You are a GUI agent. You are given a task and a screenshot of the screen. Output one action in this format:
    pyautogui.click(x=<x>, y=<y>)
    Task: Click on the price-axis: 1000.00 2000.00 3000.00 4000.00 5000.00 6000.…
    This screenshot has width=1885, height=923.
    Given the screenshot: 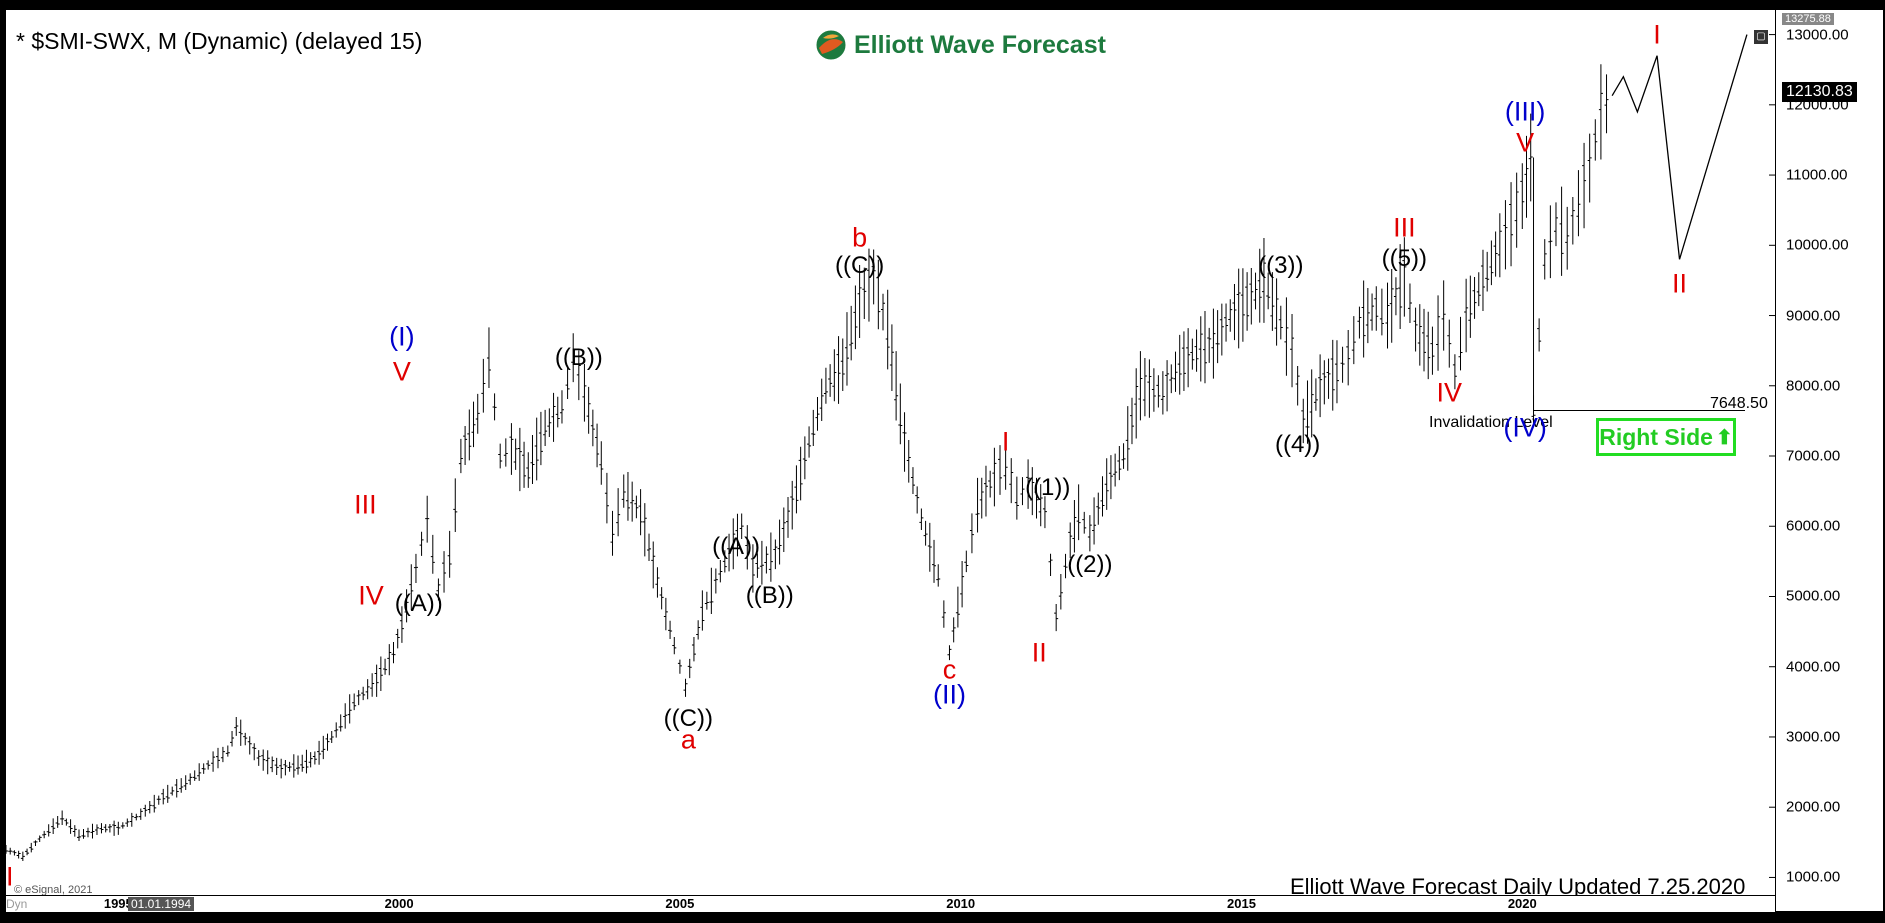 What is the action you would take?
    pyautogui.click(x=1829, y=460)
    